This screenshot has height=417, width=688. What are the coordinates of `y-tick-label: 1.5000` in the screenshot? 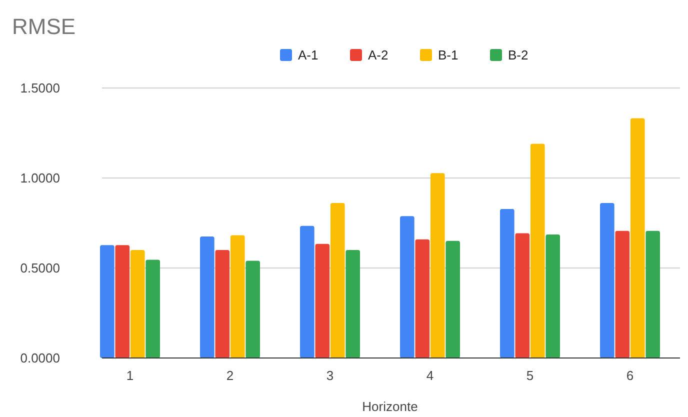 It's located at (40, 88).